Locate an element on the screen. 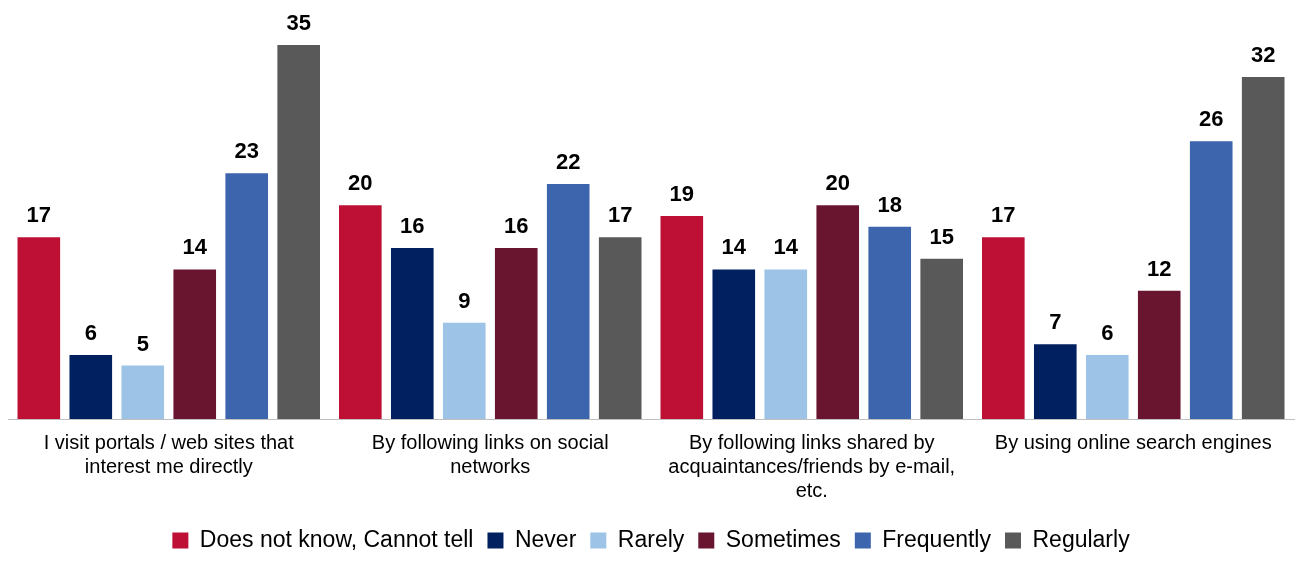  data-label: 12 is located at coordinates (1159, 268).